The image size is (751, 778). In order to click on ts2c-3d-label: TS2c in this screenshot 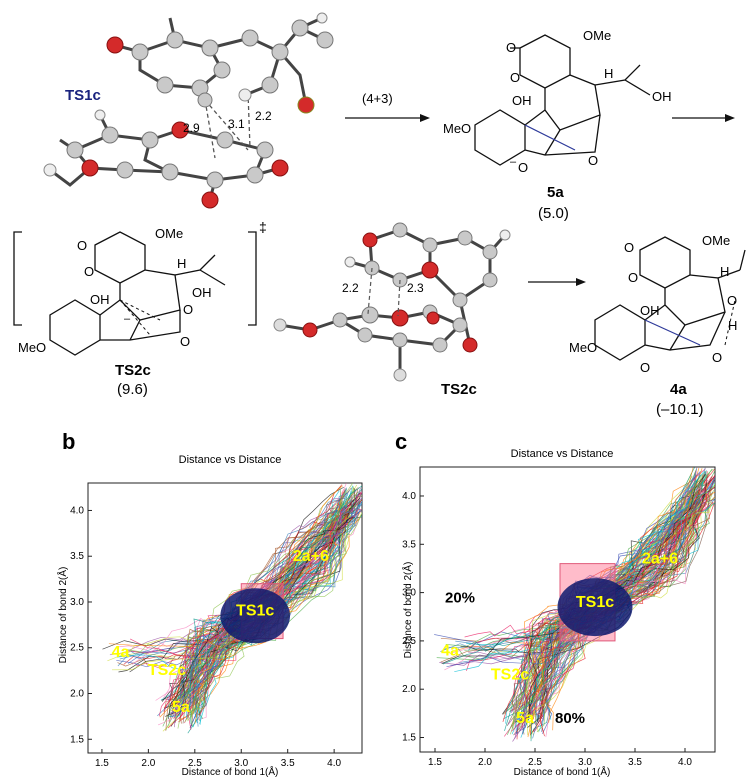, I will do `click(459, 389)`.